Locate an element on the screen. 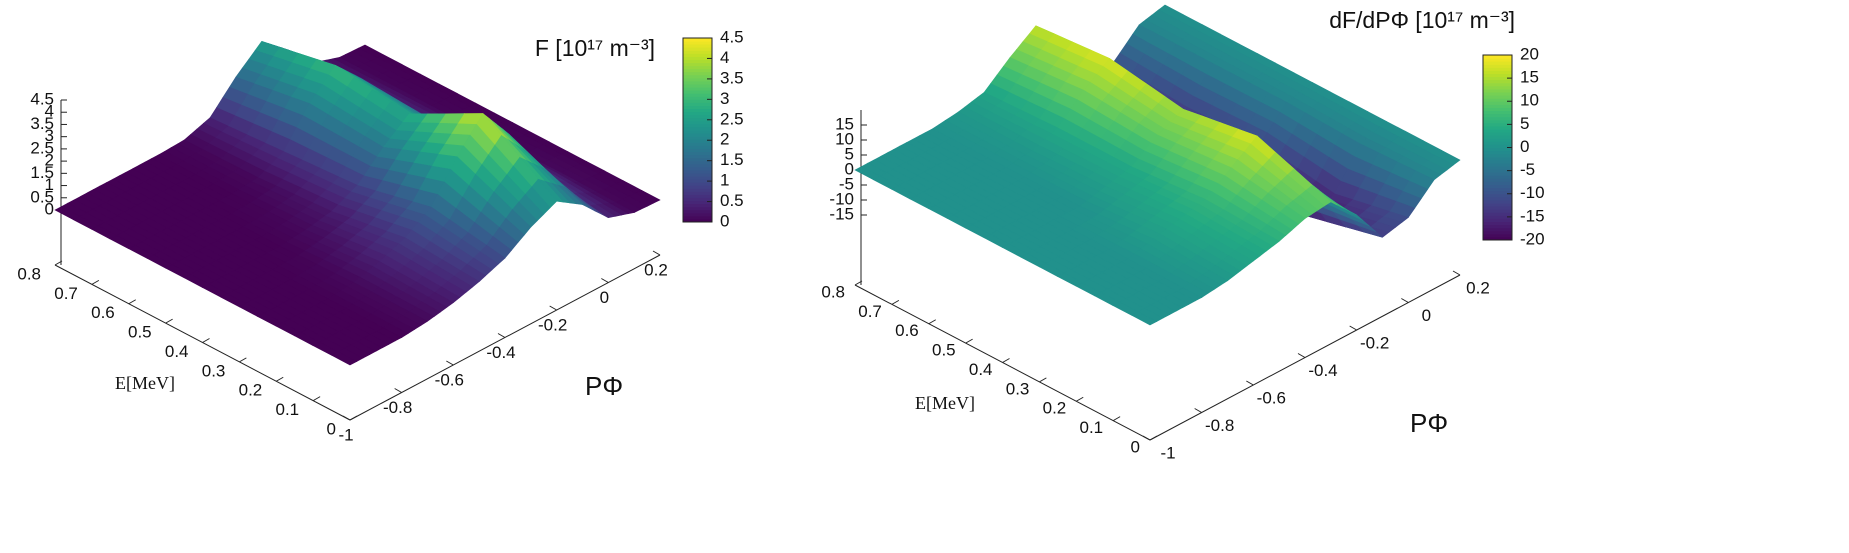  x-tick-label: -0.2 is located at coordinates (1374, 342).